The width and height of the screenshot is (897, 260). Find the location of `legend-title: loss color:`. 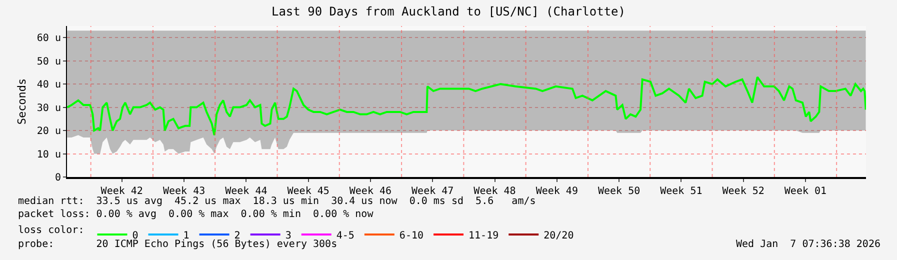

legend-title: loss color: is located at coordinates (51, 230).